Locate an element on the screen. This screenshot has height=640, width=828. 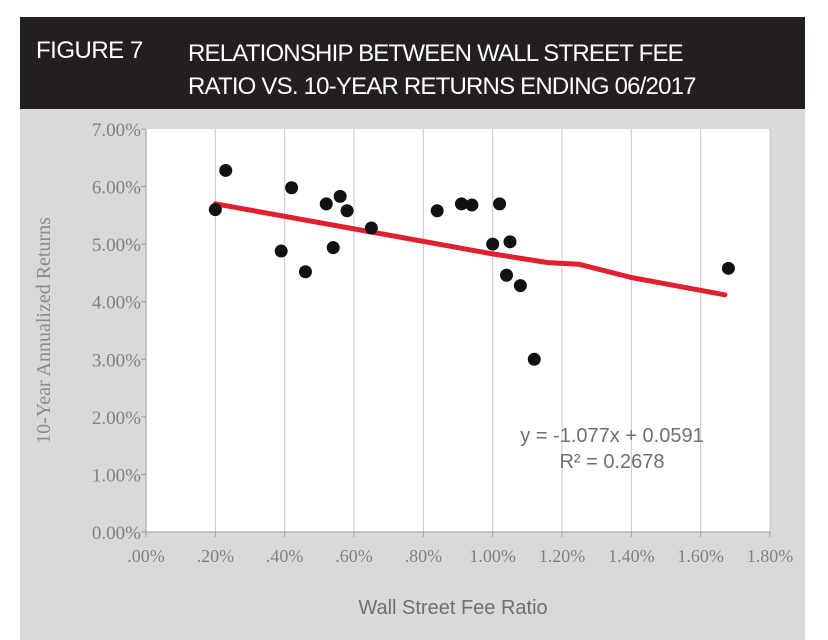
y-tick-label: 2.00% is located at coordinates (116, 418).